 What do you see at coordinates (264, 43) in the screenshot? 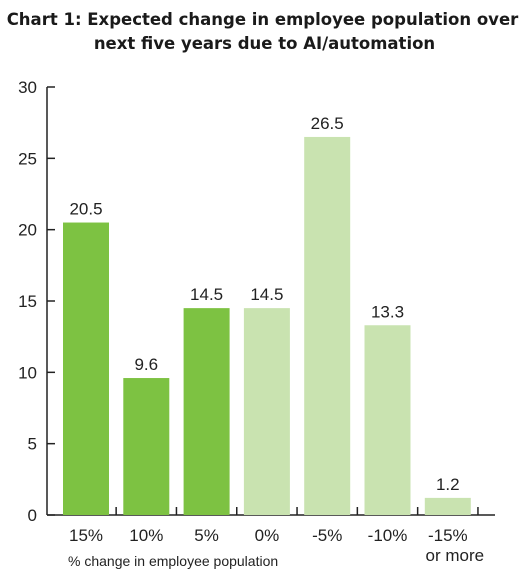
I see `chart-title-line-2: next five years due to AI/automation` at bounding box center [264, 43].